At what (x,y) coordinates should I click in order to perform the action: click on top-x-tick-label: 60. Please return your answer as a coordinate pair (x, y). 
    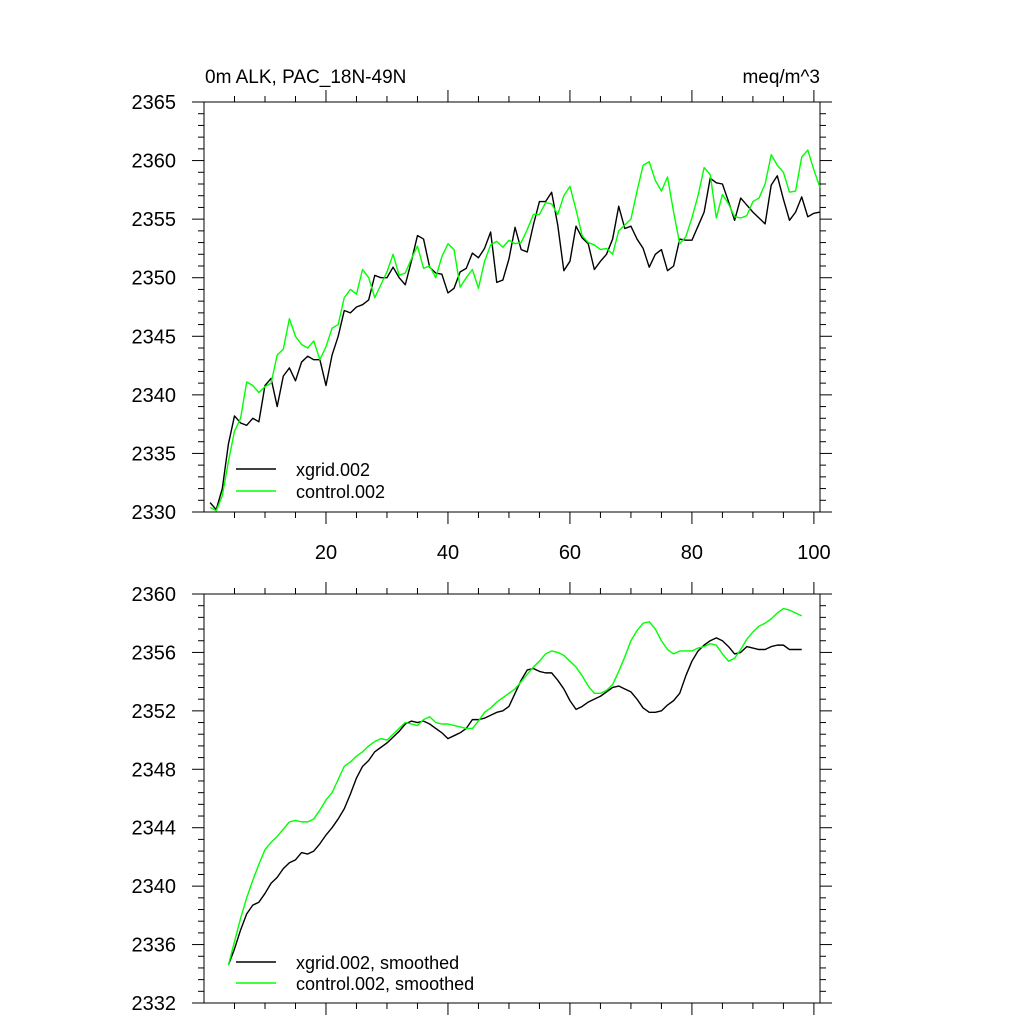
    Looking at the image, I should click on (570, 553).